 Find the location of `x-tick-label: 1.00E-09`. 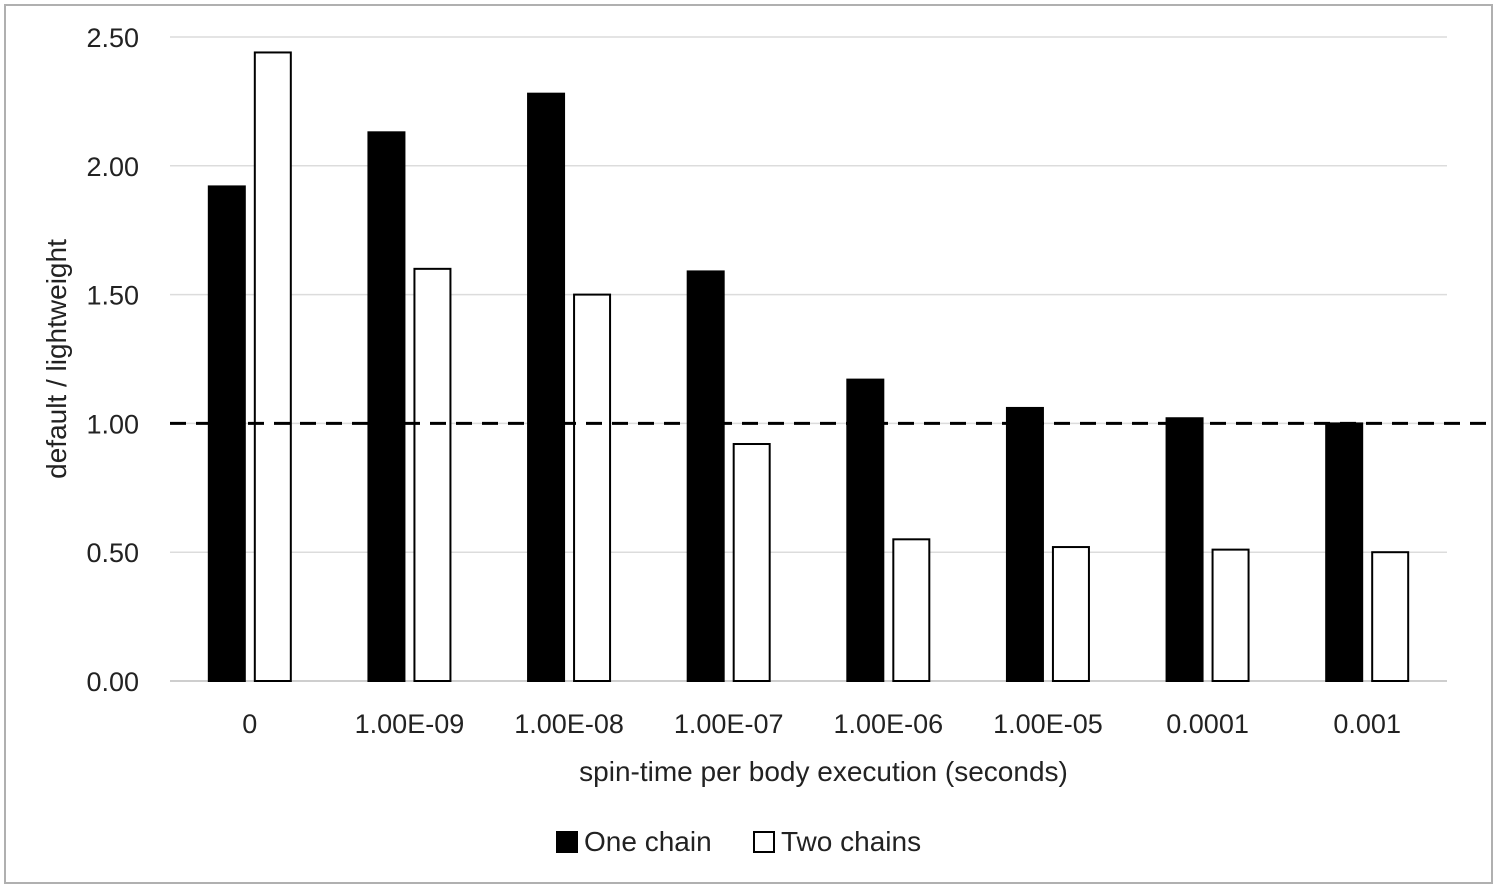

x-tick-label: 1.00E-09 is located at coordinates (410, 724).